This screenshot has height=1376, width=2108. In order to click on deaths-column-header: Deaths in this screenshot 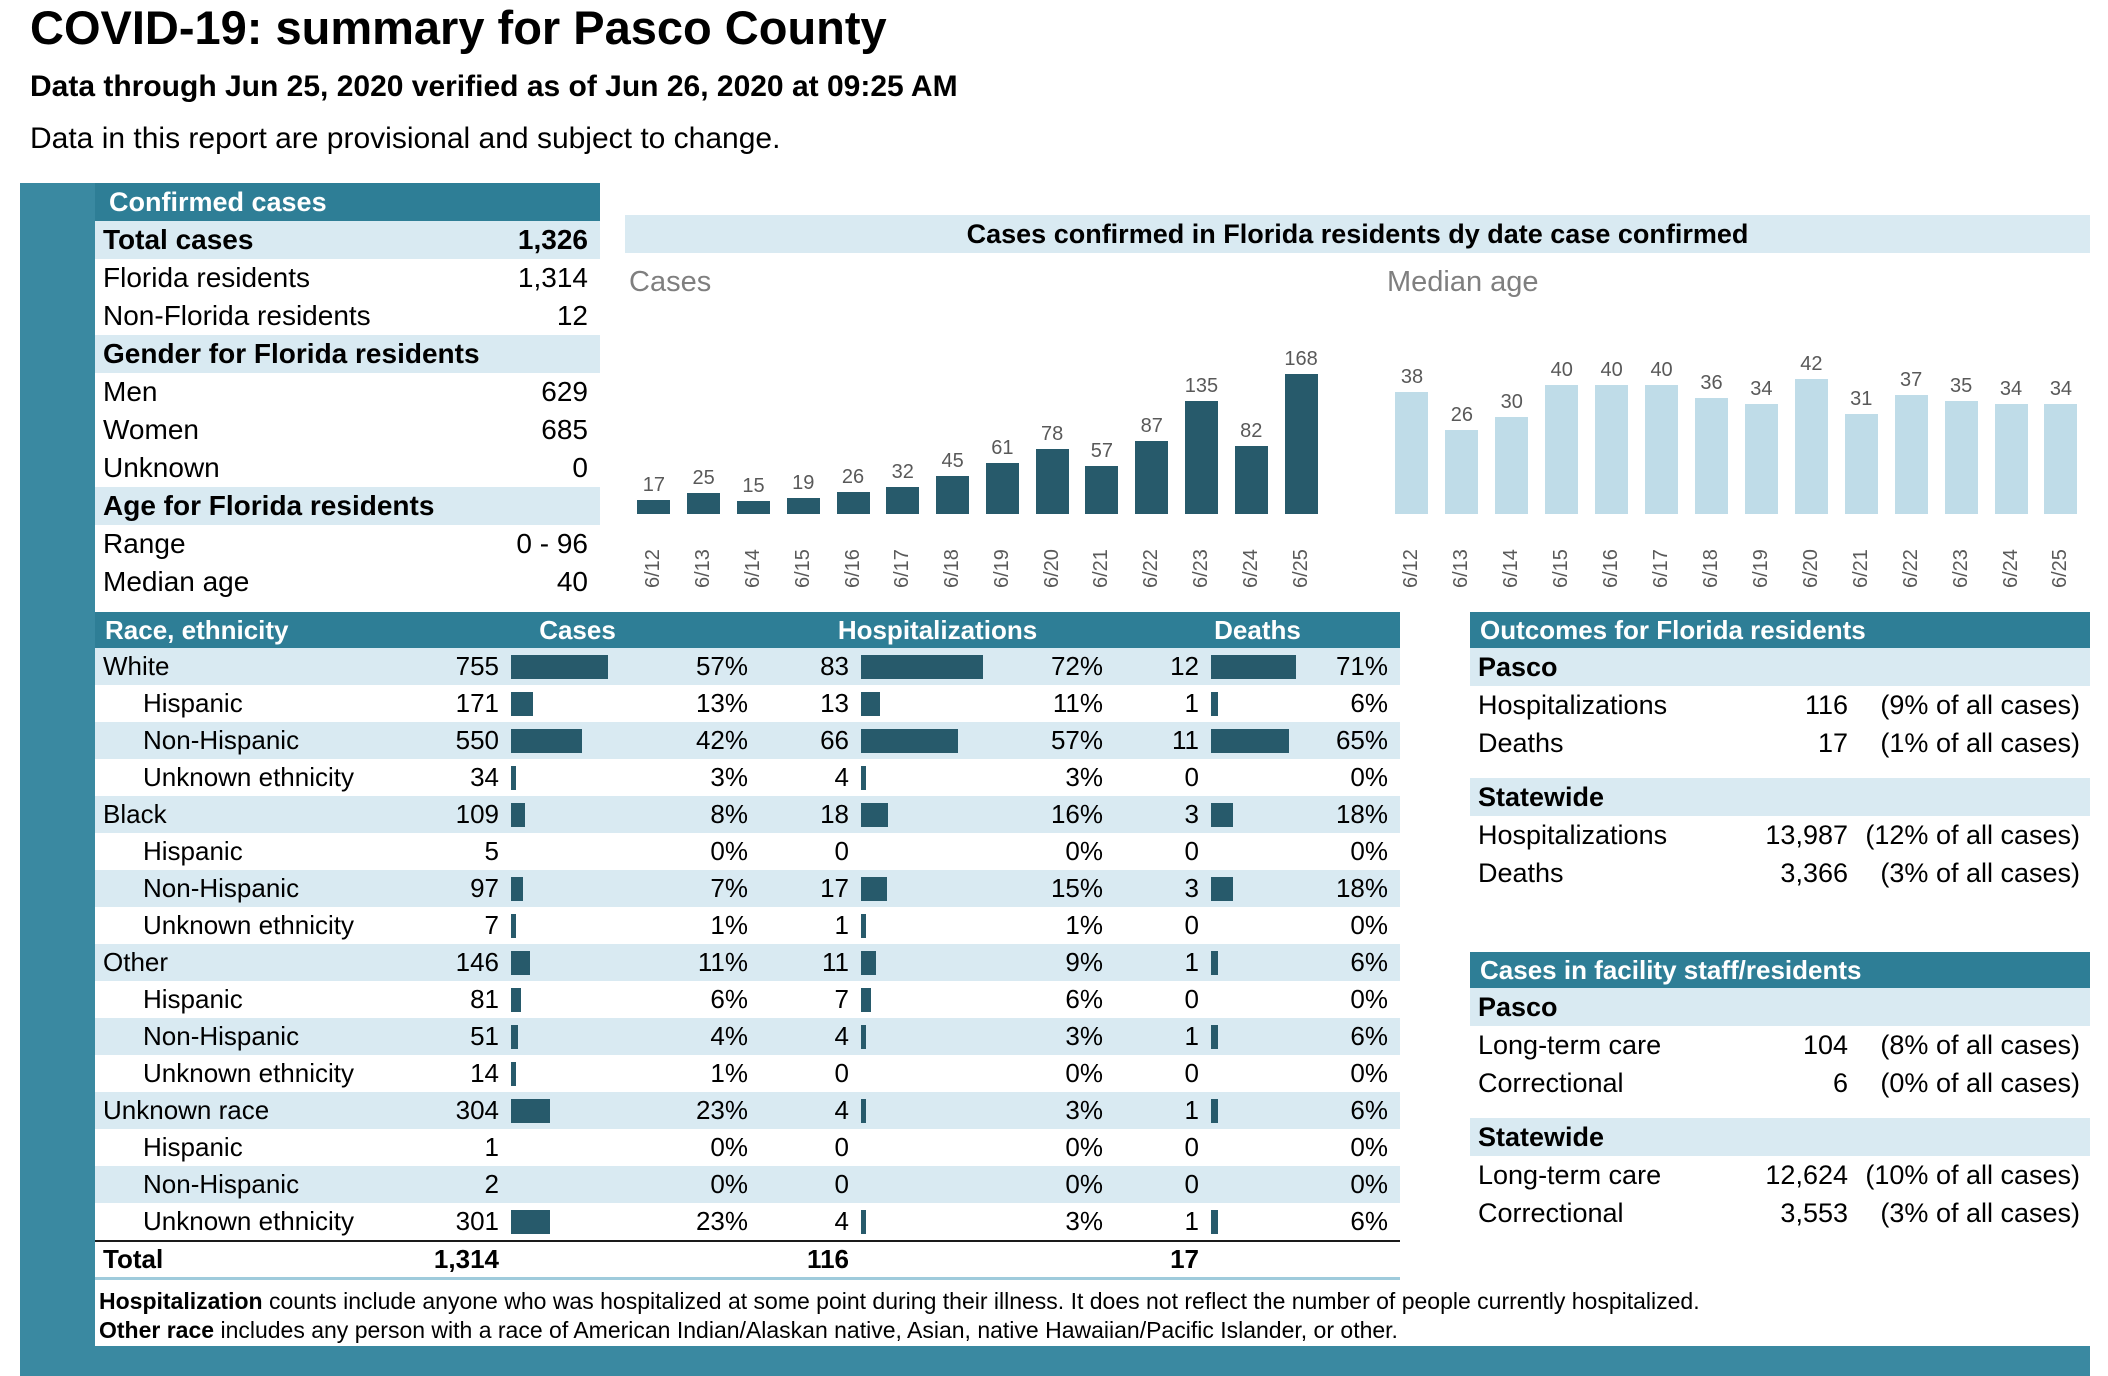, I will do `click(1257, 629)`.